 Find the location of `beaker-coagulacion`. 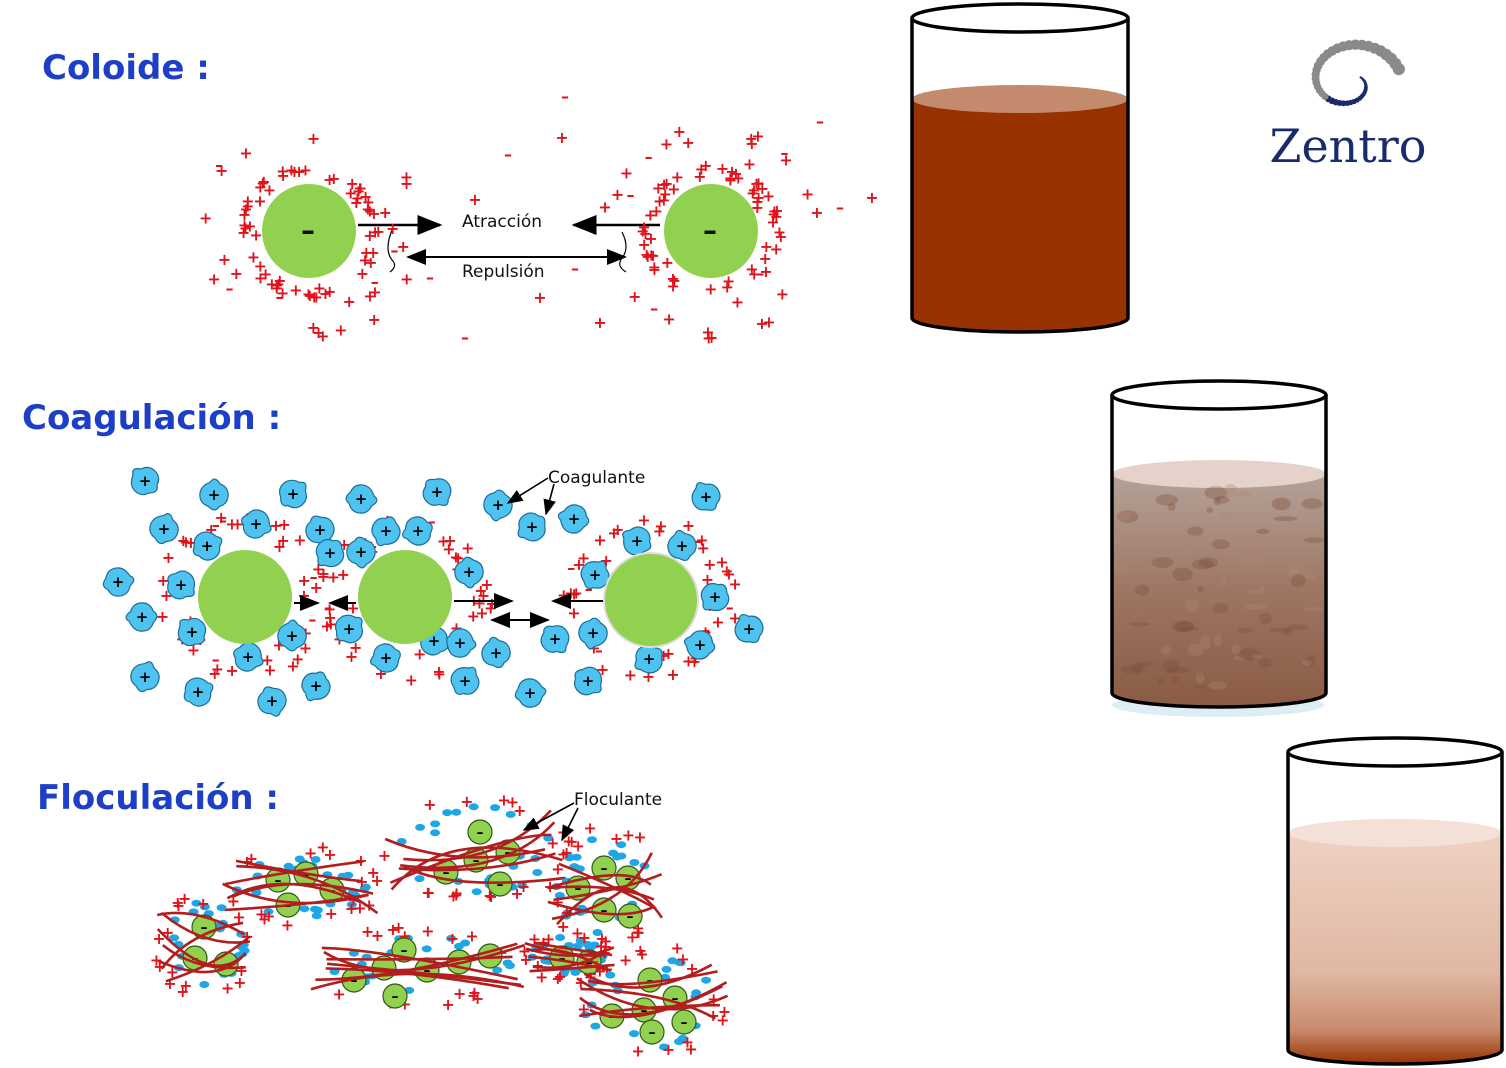

beaker-coagulacion is located at coordinates (1219, 548).